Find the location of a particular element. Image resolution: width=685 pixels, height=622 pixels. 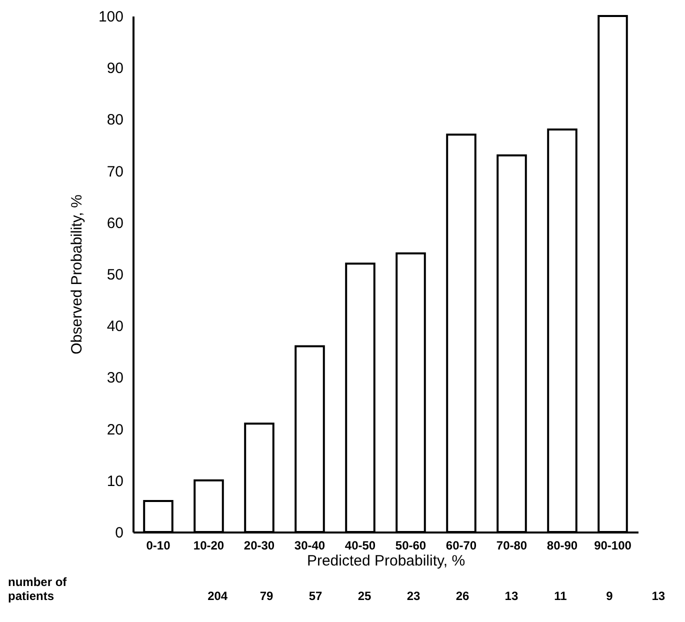

x-tick-label: 10-20 is located at coordinates (208, 545).